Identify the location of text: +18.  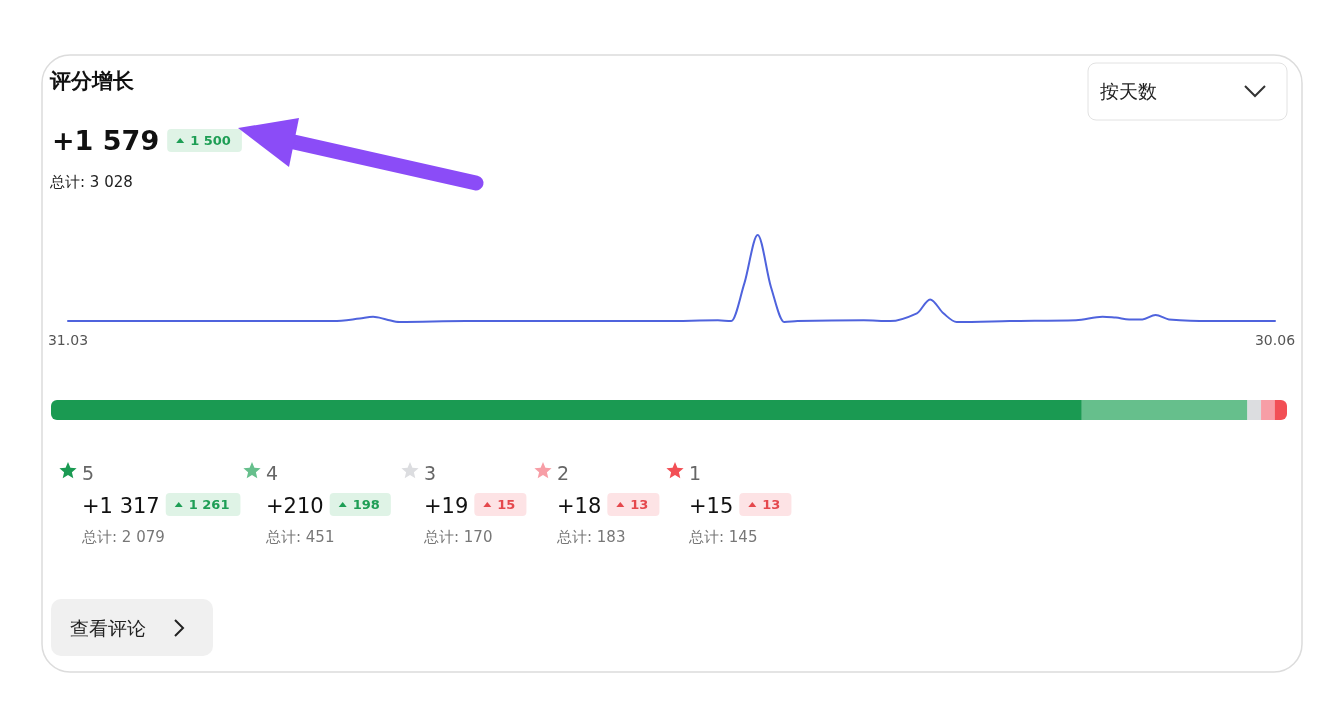
(579, 506).